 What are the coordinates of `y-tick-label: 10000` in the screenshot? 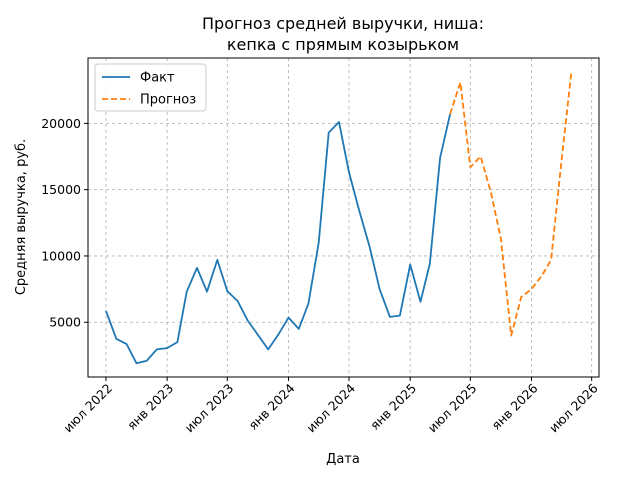 It's located at (61, 255).